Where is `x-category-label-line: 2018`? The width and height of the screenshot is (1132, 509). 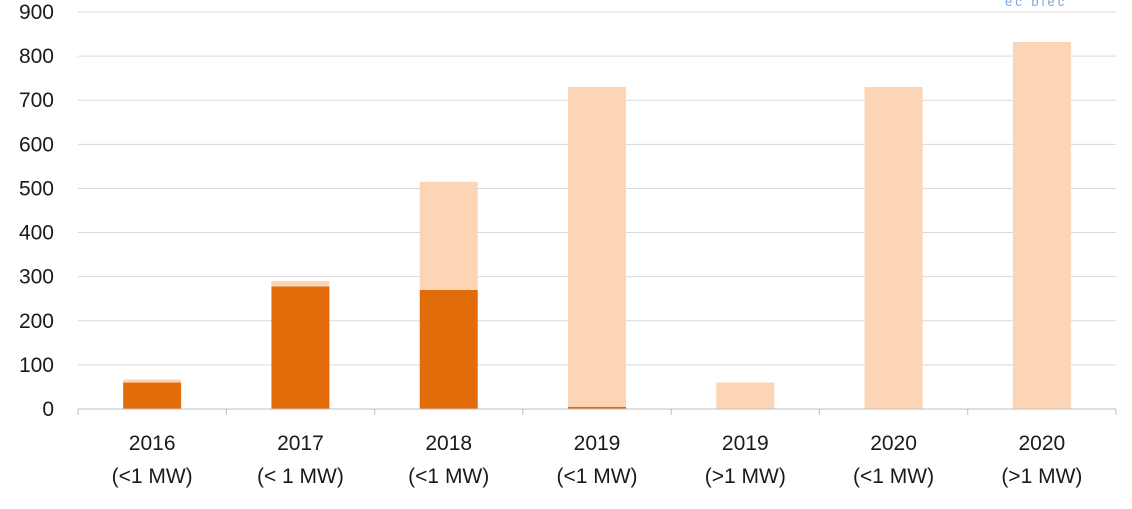 x-category-label-line: 2018 is located at coordinates (448, 443).